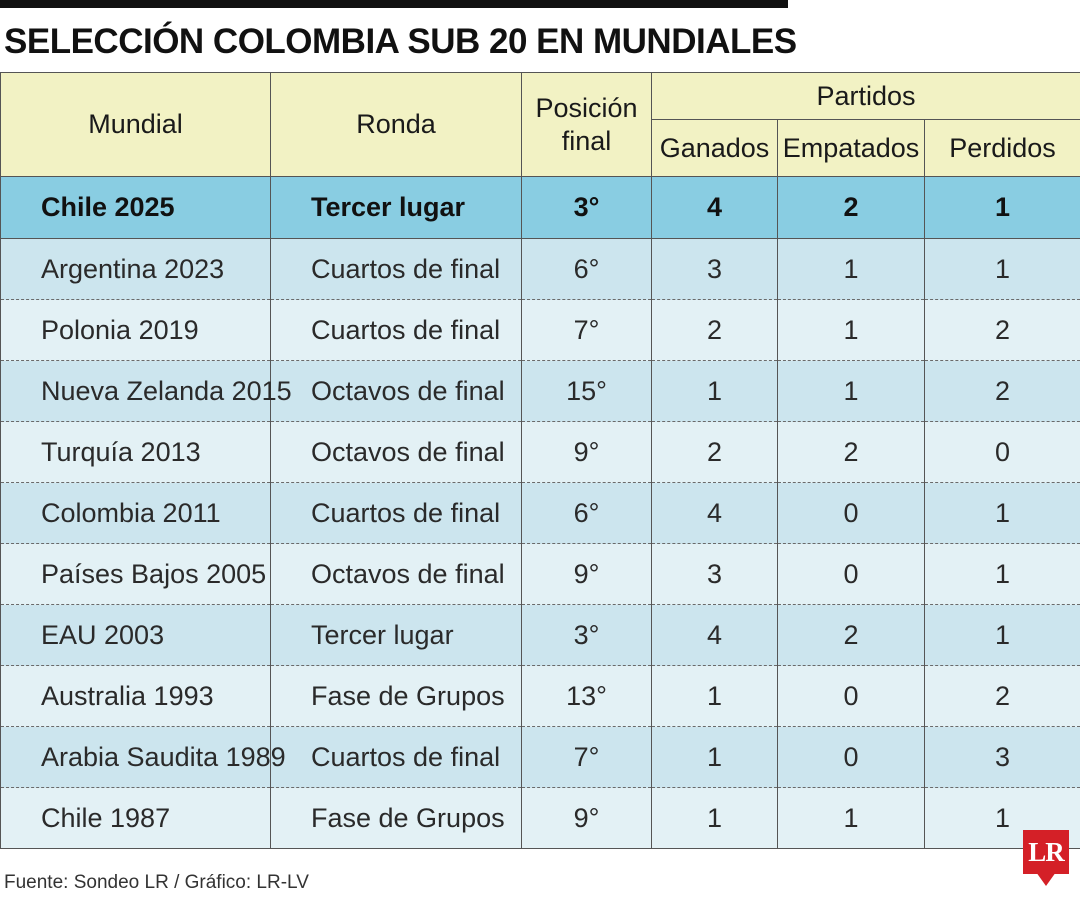  I want to click on header-posicion: Posición final, so click(586, 124).